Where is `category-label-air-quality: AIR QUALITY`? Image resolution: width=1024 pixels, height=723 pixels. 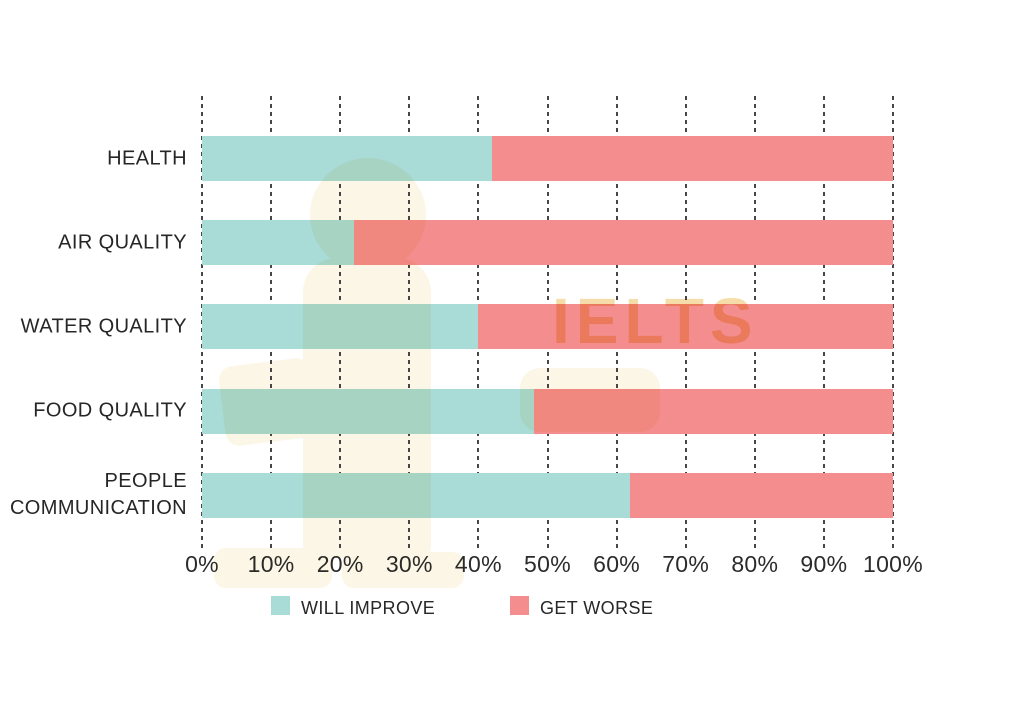
category-label-air-quality: AIR QUALITY is located at coordinates (122, 242).